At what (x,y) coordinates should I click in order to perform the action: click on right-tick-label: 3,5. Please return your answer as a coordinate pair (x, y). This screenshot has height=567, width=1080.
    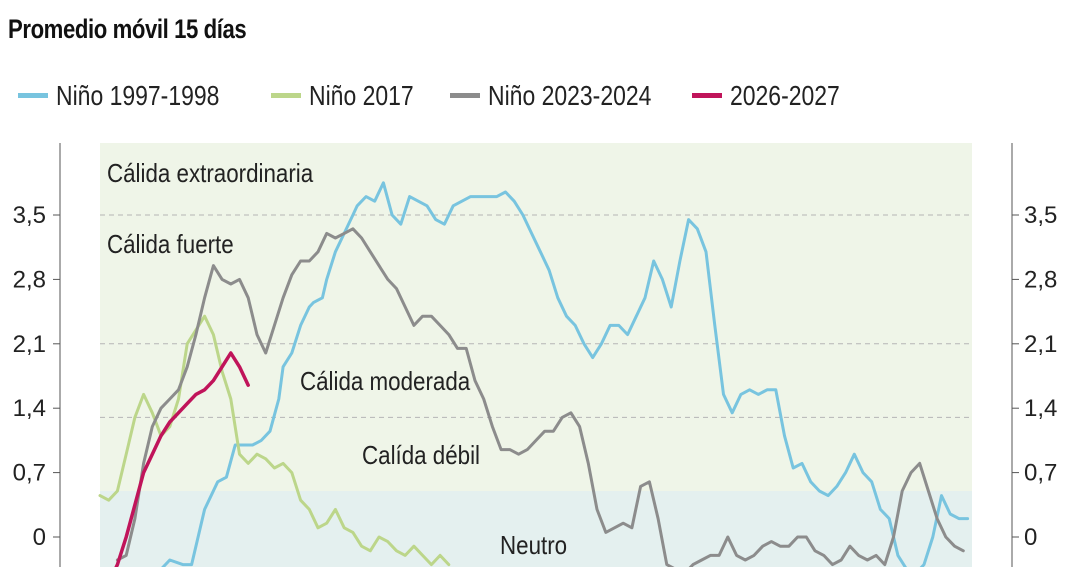
    Looking at the image, I should click on (1040, 215).